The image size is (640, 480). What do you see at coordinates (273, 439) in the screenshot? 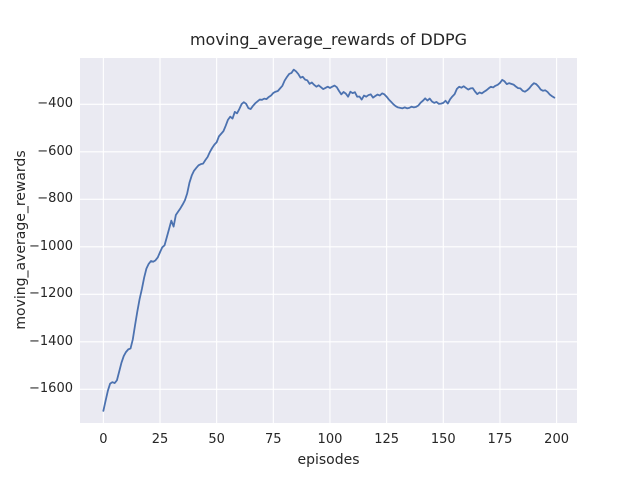
I see `x-tick-label: 75` at bounding box center [273, 439].